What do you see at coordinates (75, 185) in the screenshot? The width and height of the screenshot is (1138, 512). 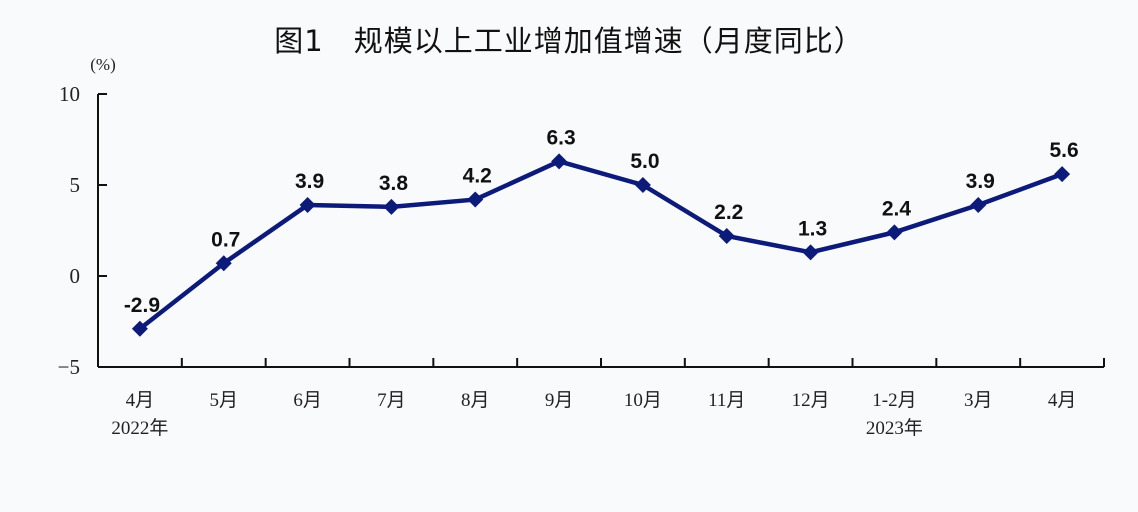 I see `y-tick-label: 5` at bounding box center [75, 185].